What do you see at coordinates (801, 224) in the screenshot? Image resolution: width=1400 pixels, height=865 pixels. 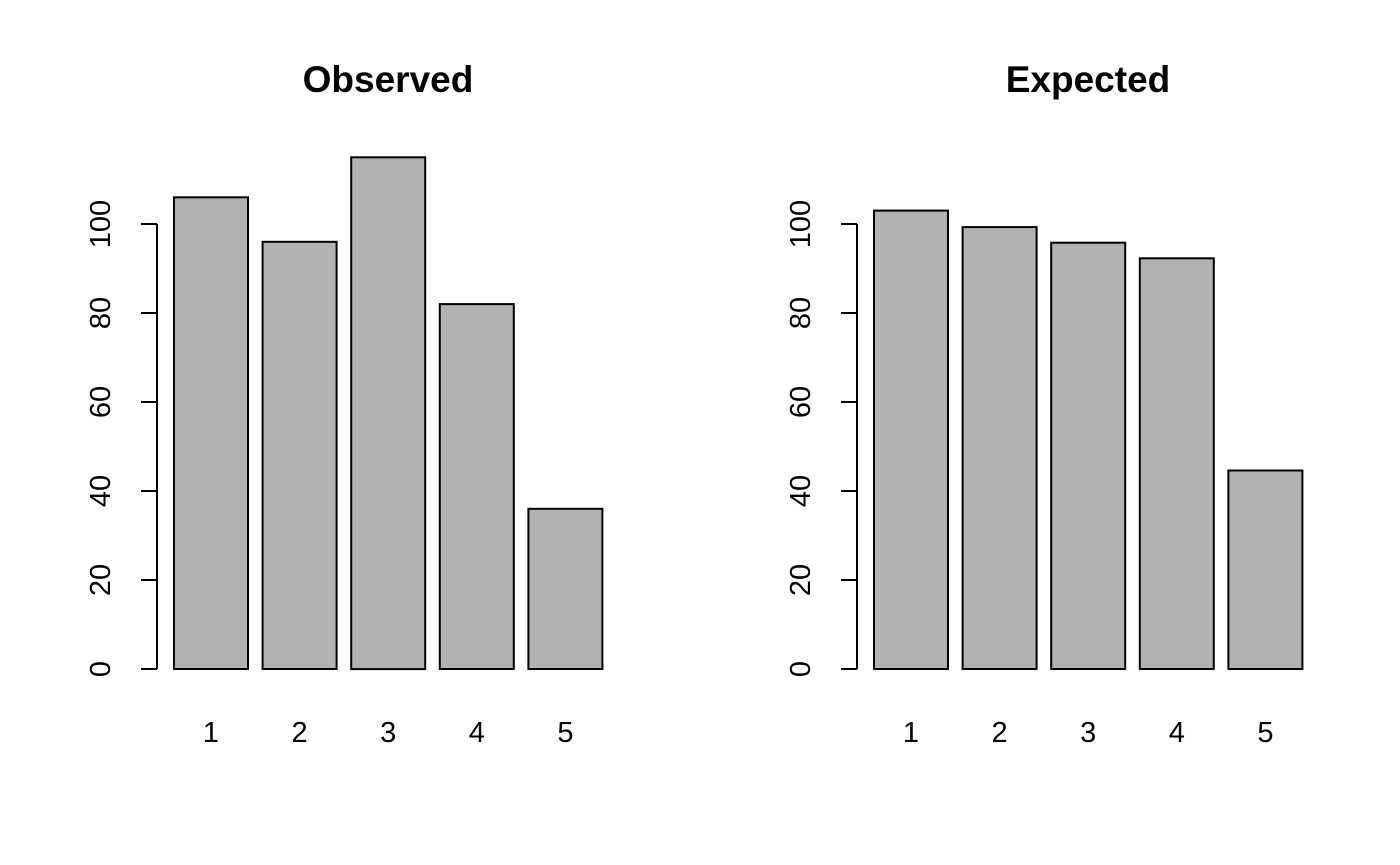 I see `expected-y-tick-label-100: 100` at bounding box center [801, 224].